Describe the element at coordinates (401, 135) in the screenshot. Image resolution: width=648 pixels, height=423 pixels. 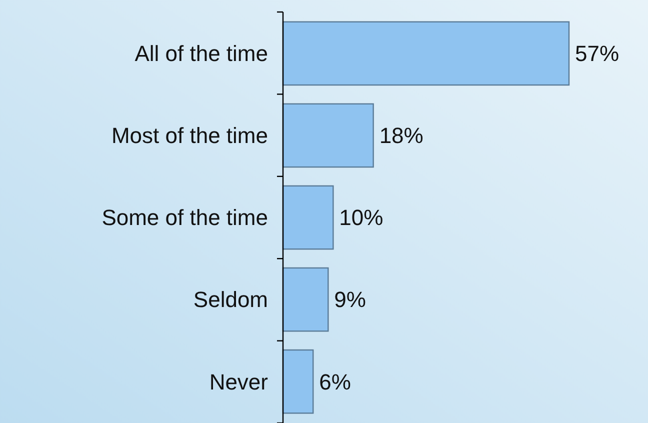
I see `data-label: 18%` at that location.